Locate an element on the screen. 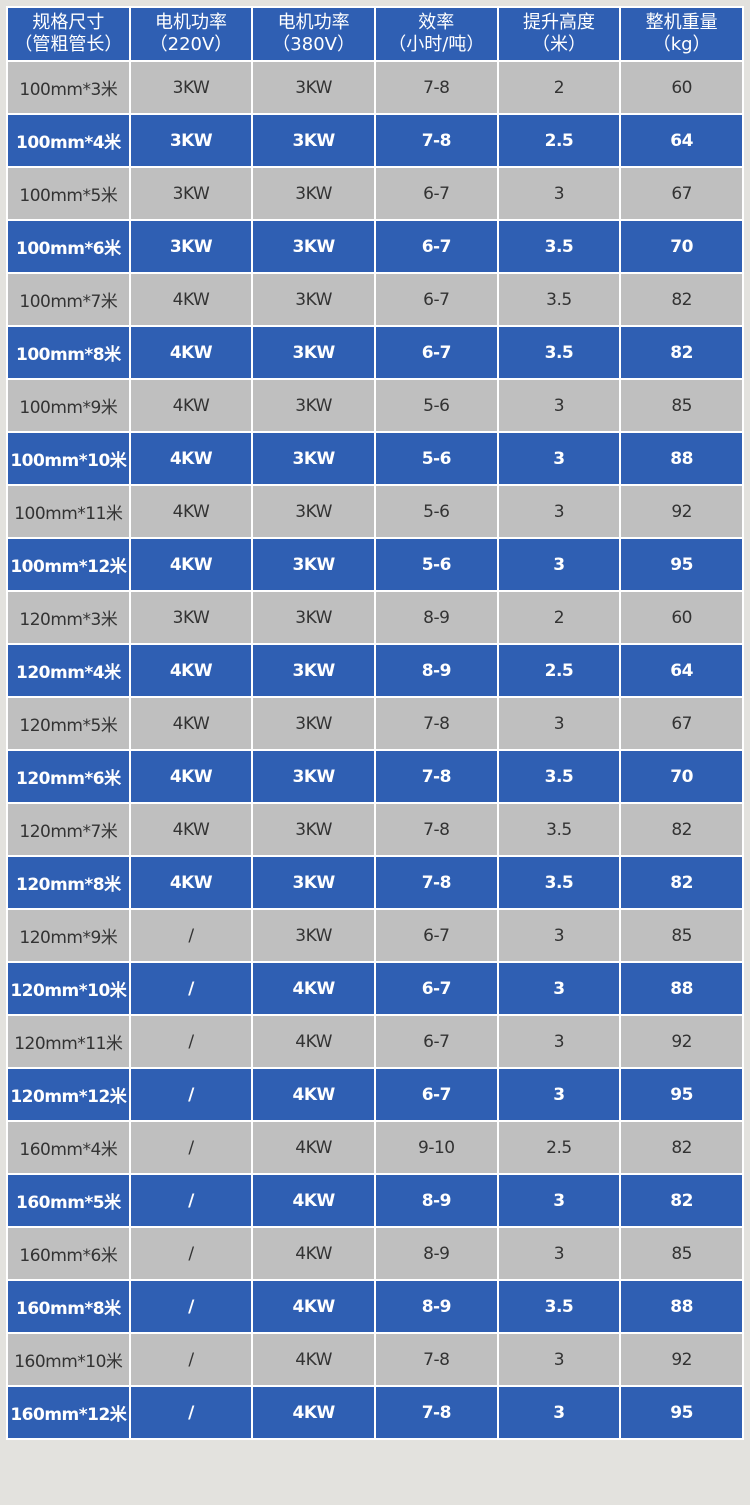  cell-weight: 88 is located at coordinates (681, 1306).